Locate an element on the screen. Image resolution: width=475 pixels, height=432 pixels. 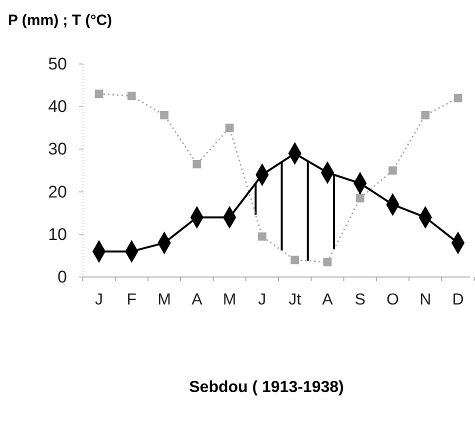
x-tick-label: N is located at coordinates (426, 299).